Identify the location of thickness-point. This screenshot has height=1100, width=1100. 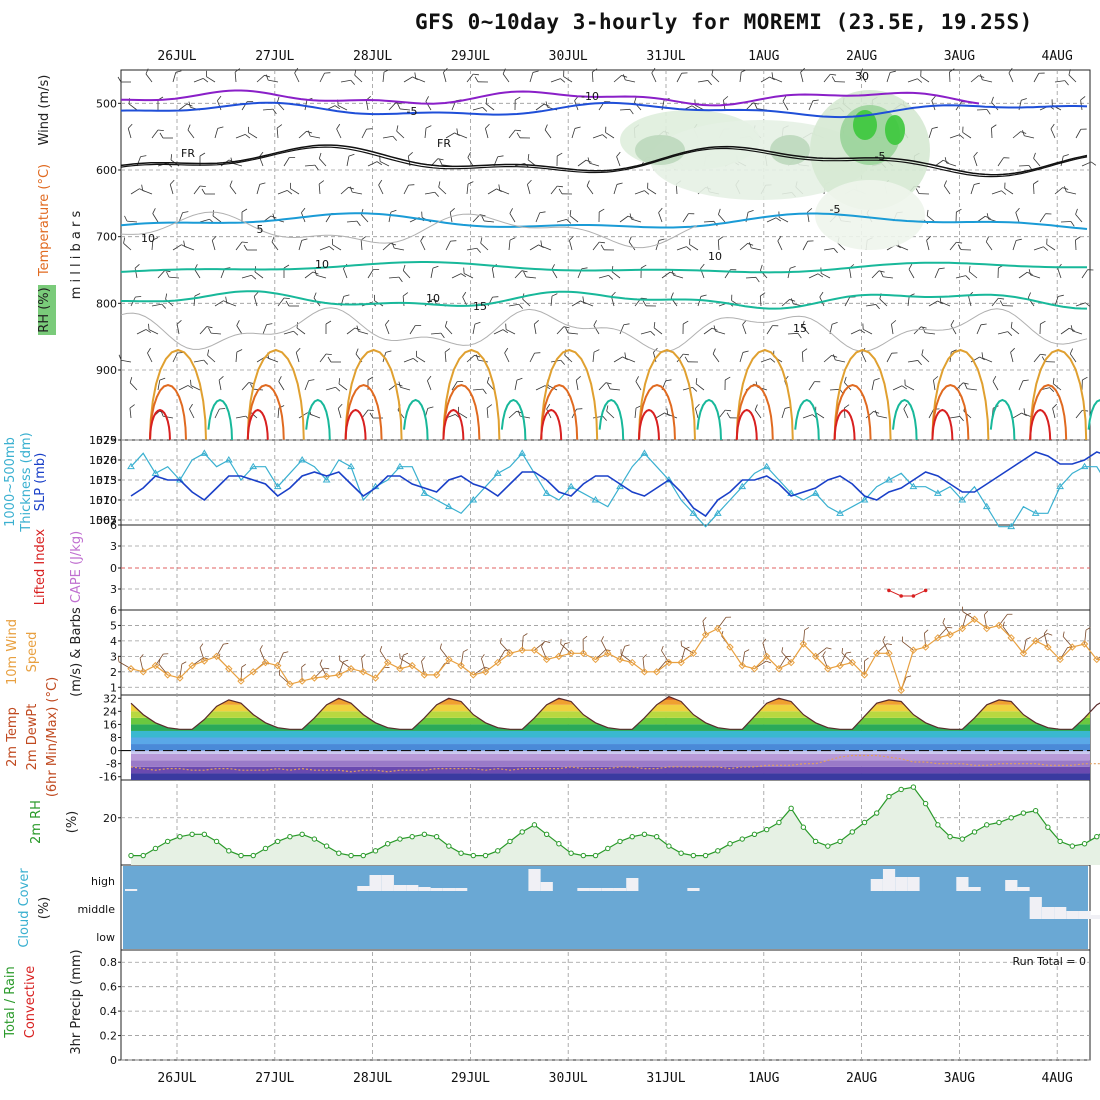
(131, 466).